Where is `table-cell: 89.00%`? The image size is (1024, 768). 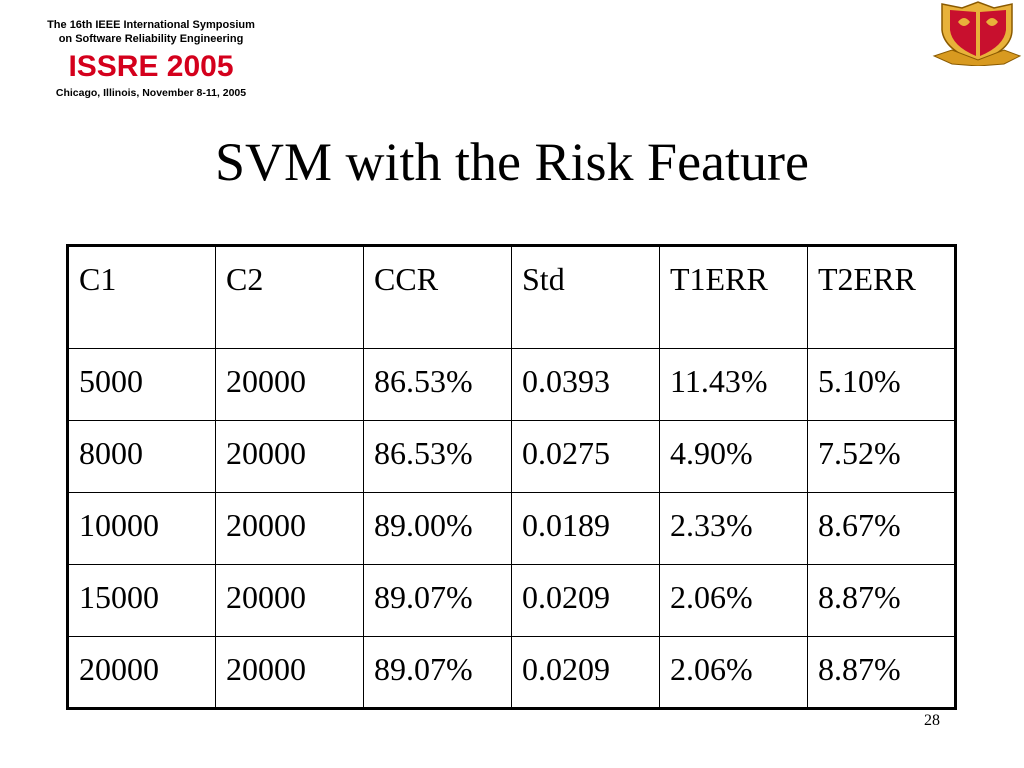
table-cell: 89.00% is located at coordinates (437, 528).